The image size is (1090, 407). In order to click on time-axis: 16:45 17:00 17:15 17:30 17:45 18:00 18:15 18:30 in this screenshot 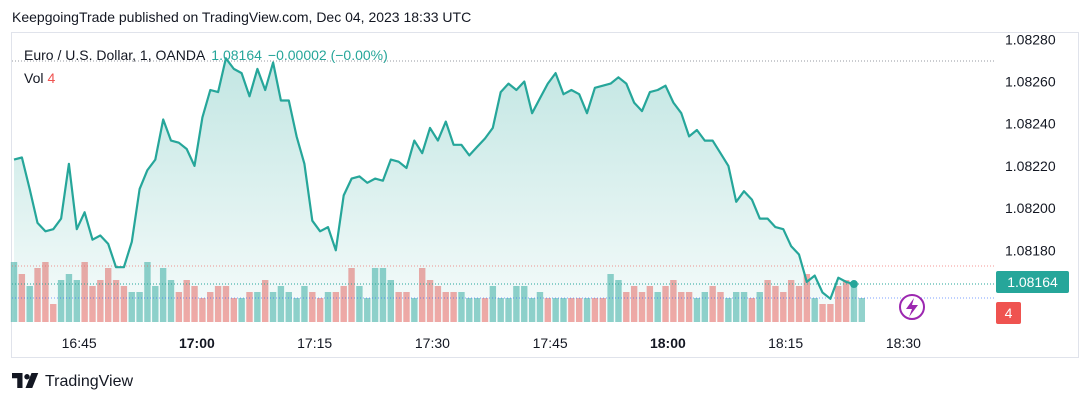, I will do `click(491, 343)`.